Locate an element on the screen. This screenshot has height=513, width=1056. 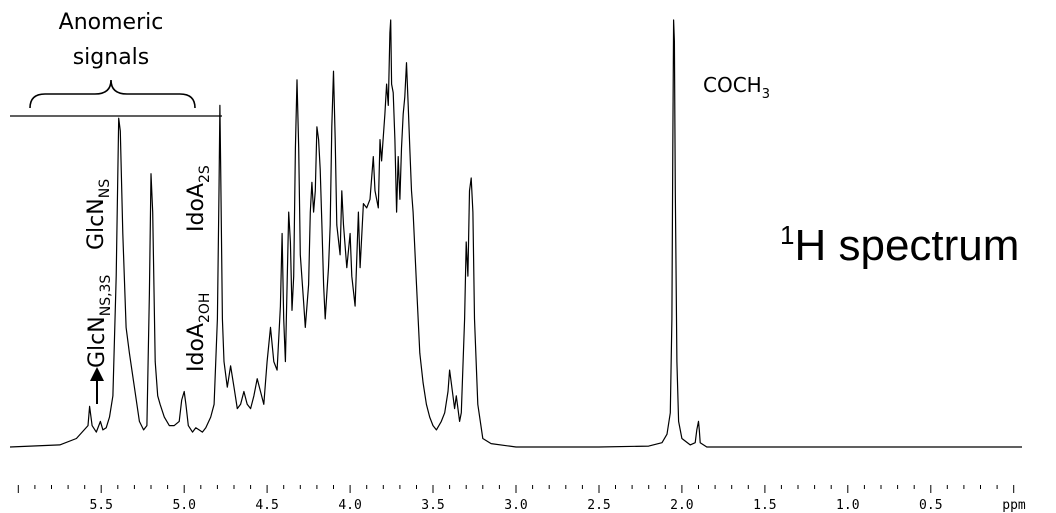
x-tick-label: 5.0 is located at coordinates (183, 505).